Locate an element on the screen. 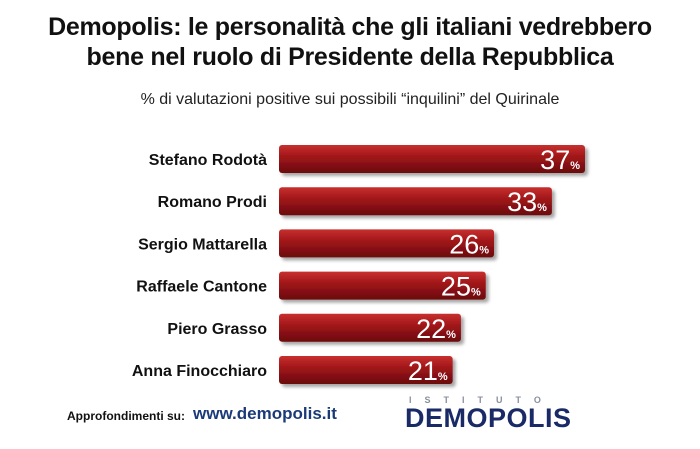 The height and width of the screenshot is (449, 700). category-label: Piero Grasso is located at coordinates (217, 329).